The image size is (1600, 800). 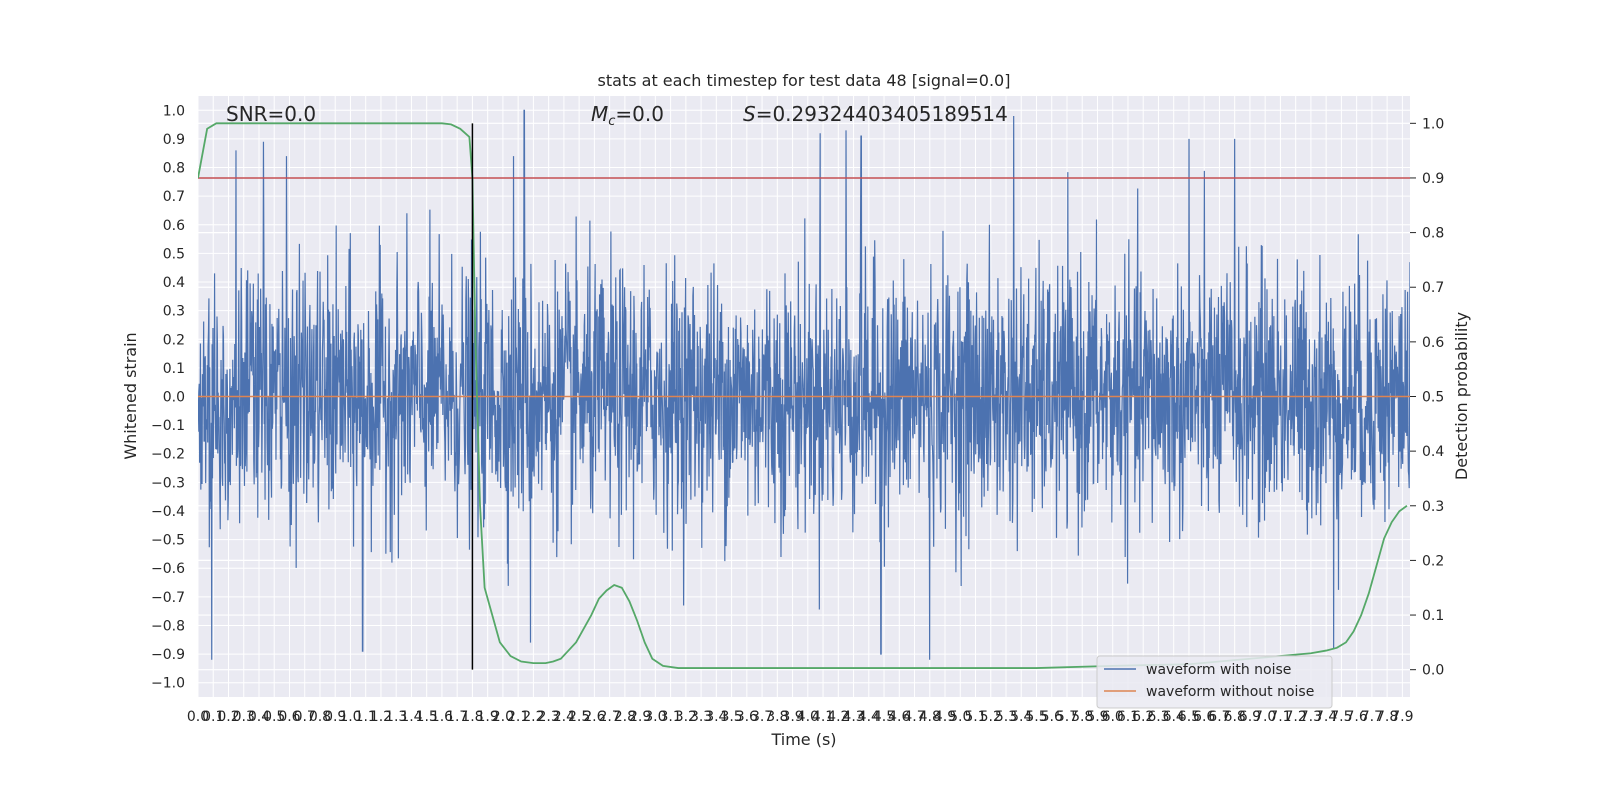 What do you see at coordinates (655, 717) in the screenshot?
I see `x-tick-label: 3.0` at bounding box center [655, 717].